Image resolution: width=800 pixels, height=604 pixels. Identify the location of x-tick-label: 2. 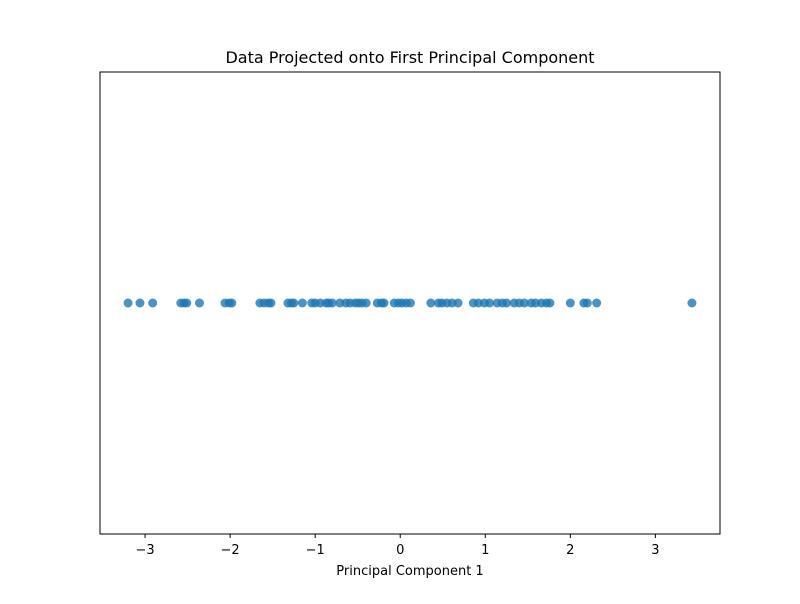
(570, 550).